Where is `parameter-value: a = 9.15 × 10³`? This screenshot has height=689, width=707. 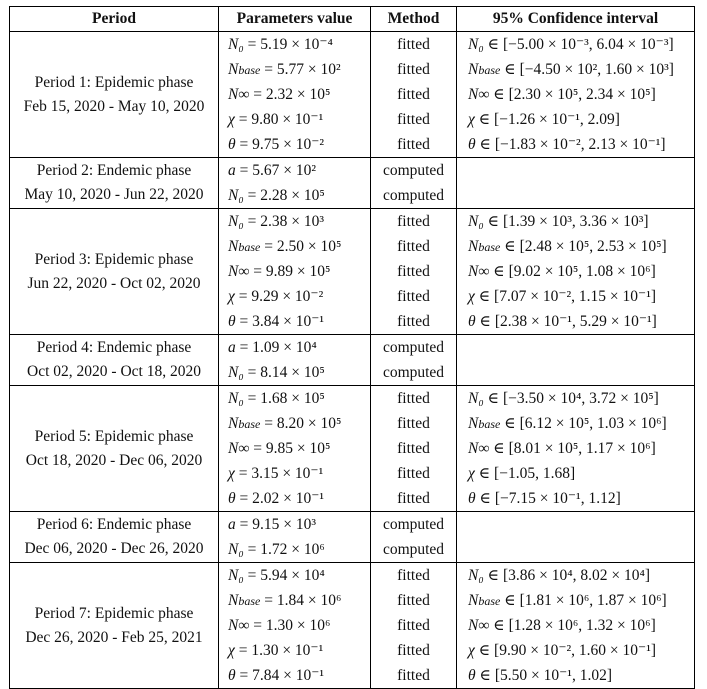
parameter-value: a = 9.15 × 10³ is located at coordinates (272, 524).